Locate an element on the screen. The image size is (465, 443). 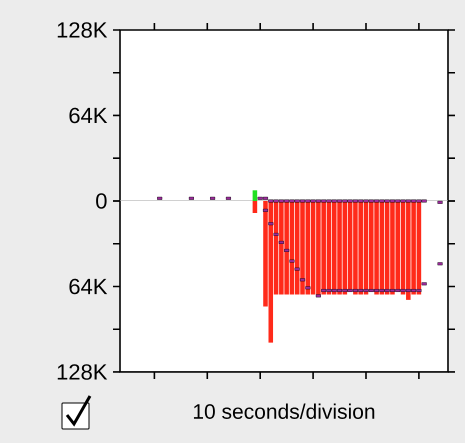
y-tick-label: 0 is located at coordinates (101, 201).